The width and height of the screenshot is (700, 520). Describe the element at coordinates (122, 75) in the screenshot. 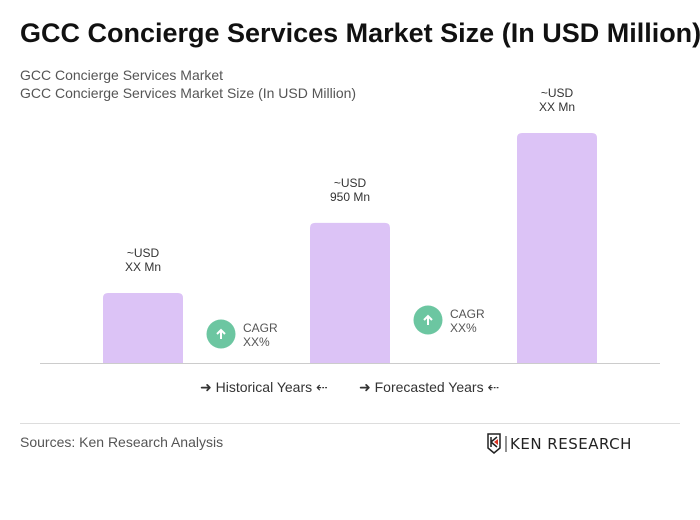

I see `subtitle: GCC Concierge Services Market` at that location.